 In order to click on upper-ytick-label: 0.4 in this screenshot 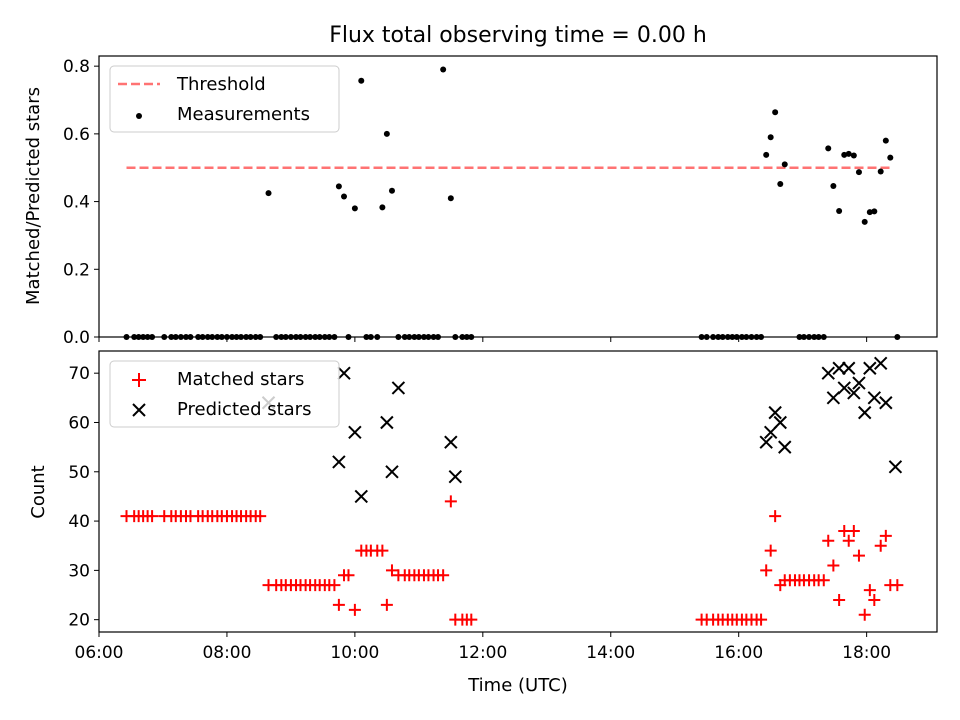, I will do `click(76, 203)`.